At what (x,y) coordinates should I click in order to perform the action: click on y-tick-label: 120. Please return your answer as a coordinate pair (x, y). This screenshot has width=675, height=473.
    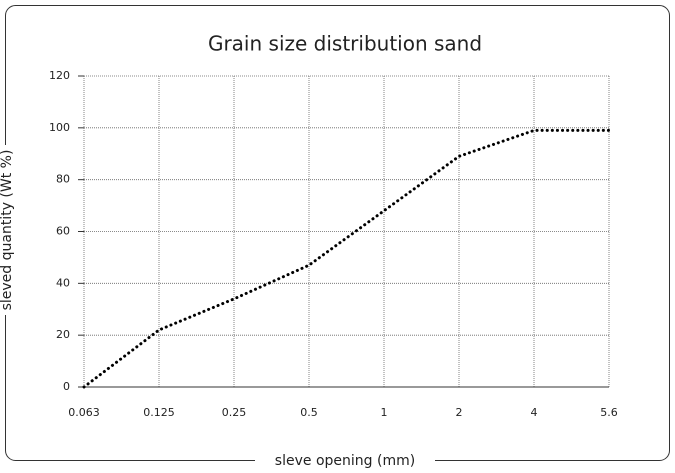
    Looking at the image, I should click on (59, 75).